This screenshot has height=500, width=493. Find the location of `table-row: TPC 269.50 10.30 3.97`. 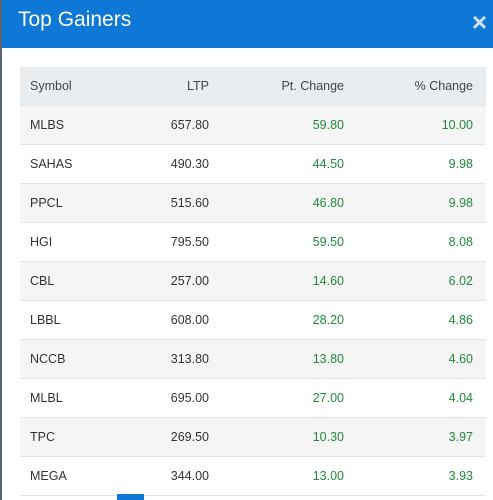

table-row: TPC 269.50 10.30 3.97 is located at coordinates (253, 437).